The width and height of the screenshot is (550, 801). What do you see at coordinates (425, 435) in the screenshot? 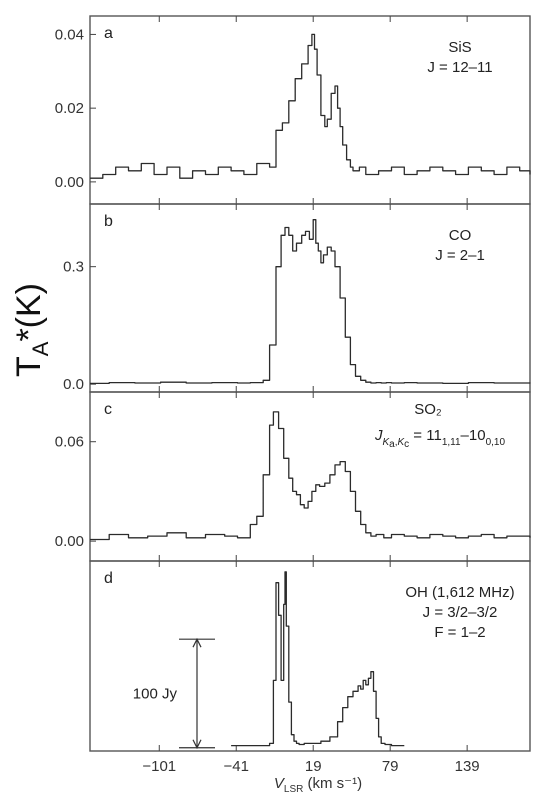
I see `annotation-part: = 11` at bounding box center [425, 435].